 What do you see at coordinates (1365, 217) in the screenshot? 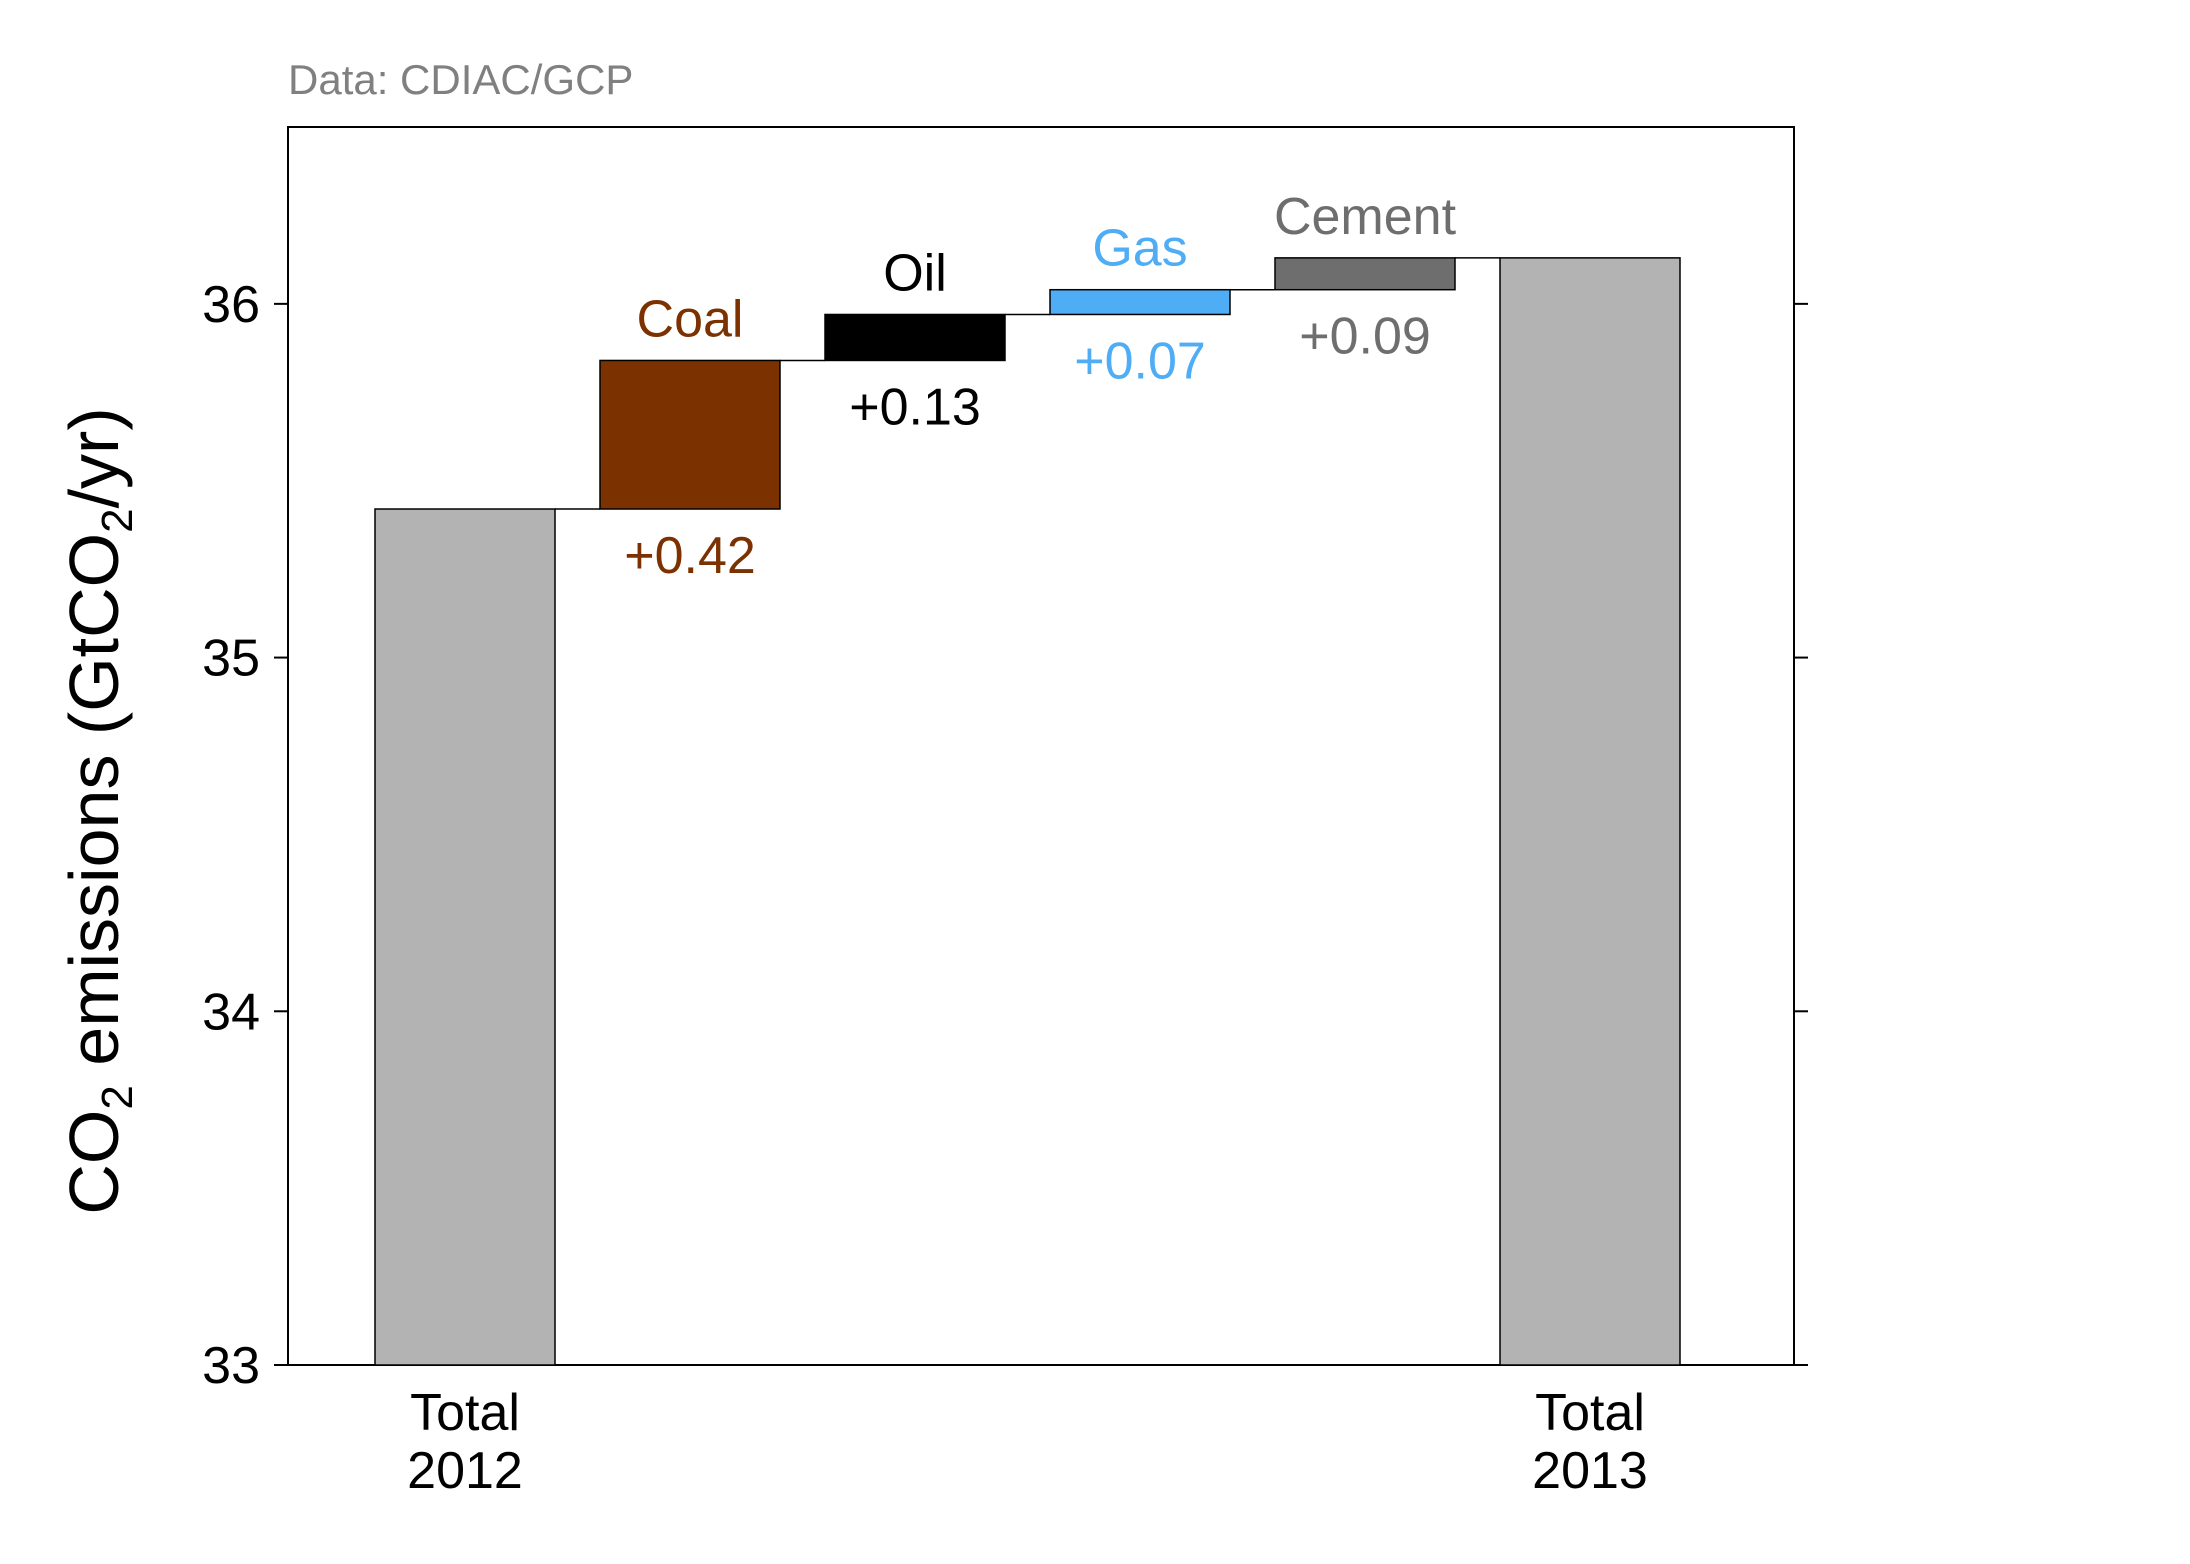
I see `bar-category-label: Cement` at bounding box center [1365, 217].